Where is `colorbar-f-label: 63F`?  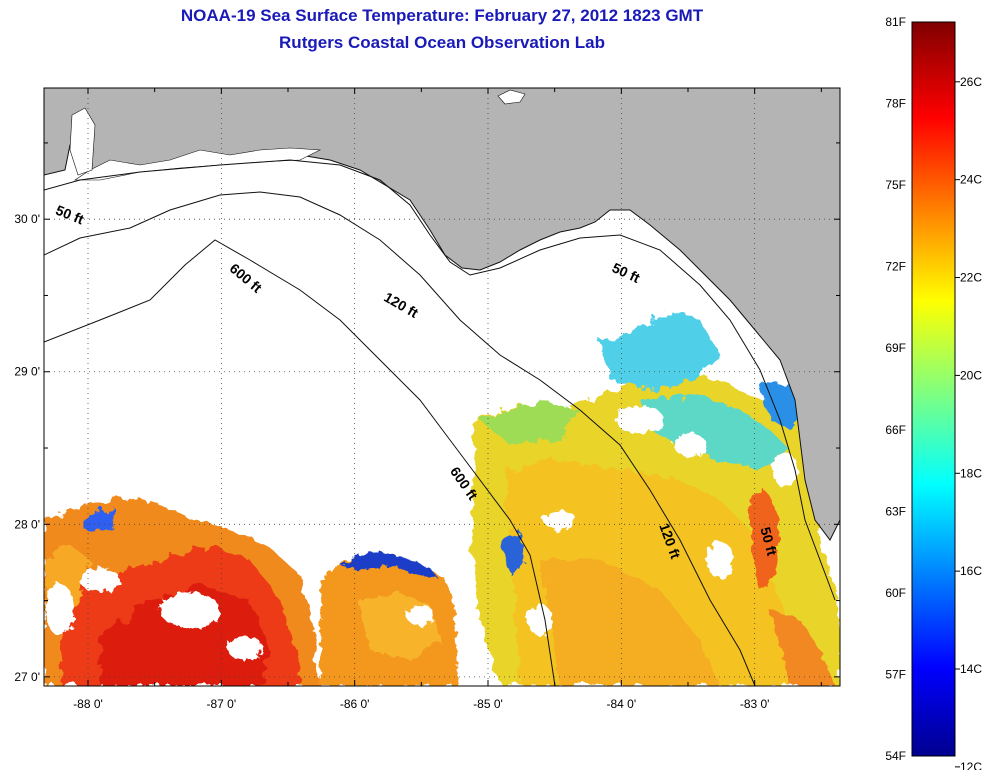
colorbar-f-label: 63F is located at coordinates (895, 511).